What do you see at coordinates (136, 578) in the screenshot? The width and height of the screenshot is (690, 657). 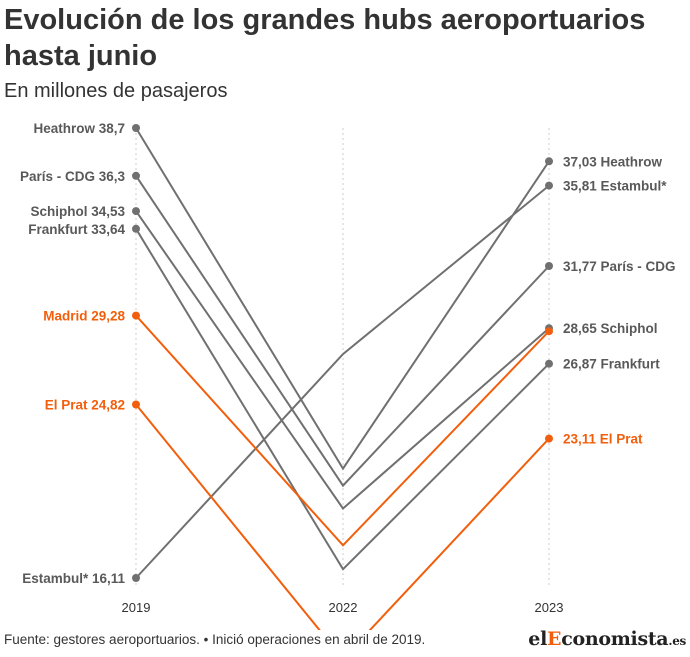 I see `point-estambul-2019` at bounding box center [136, 578].